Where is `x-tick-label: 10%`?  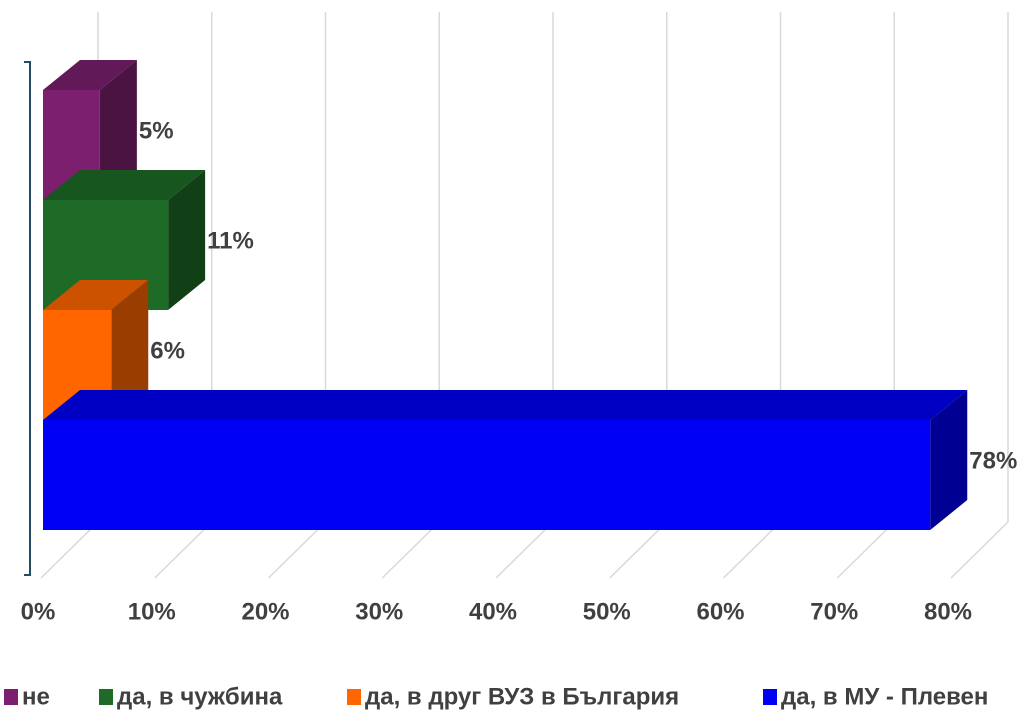
x-tick-label: 10% is located at coordinates (152, 611).